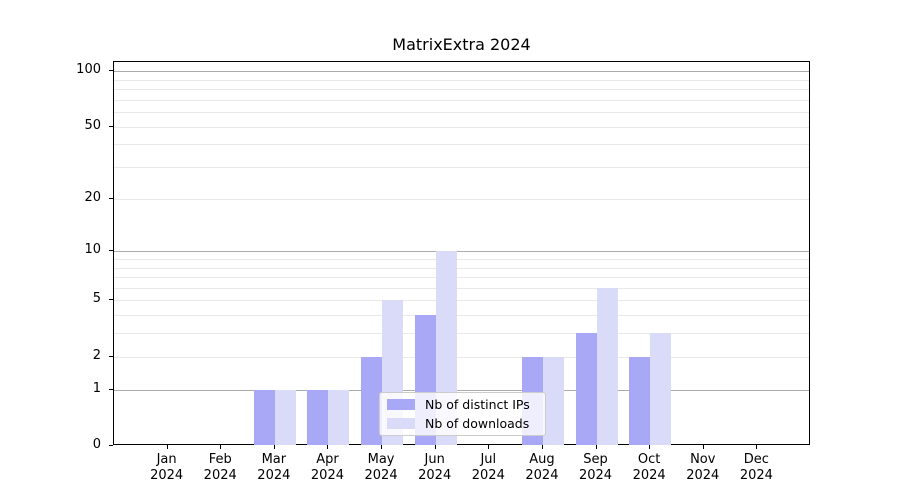  Describe the element at coordinates (220, 467) in the screenshot. I see `x-axis-tick-label: Feb 2024` at that location.